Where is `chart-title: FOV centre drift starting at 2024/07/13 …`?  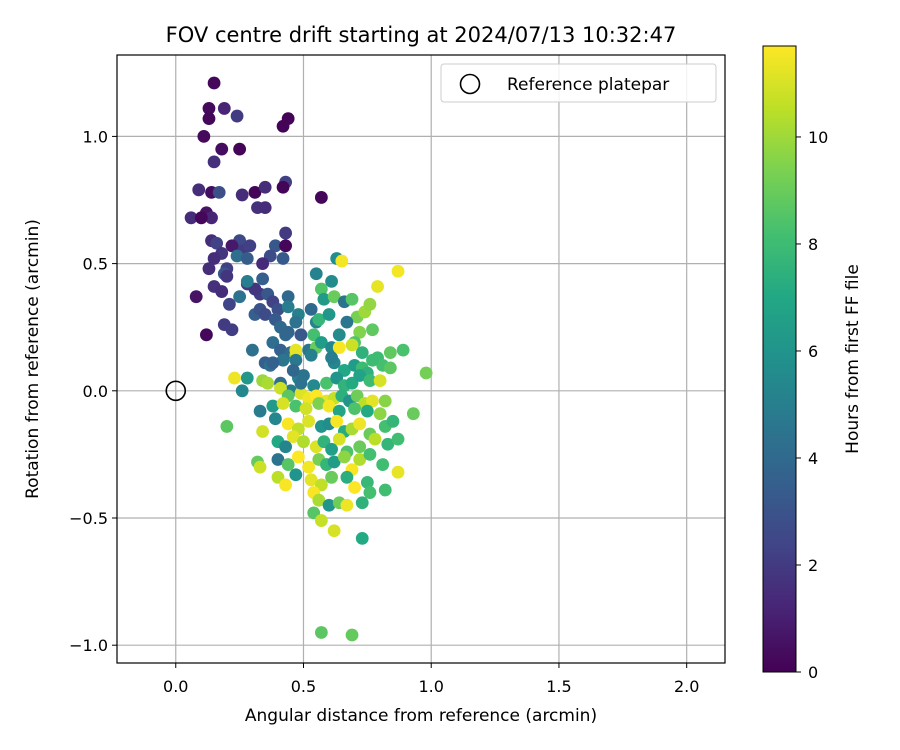
chart-title: FOV centre drift starting at 2024/07/13 … is located at coordinates (421, 35).